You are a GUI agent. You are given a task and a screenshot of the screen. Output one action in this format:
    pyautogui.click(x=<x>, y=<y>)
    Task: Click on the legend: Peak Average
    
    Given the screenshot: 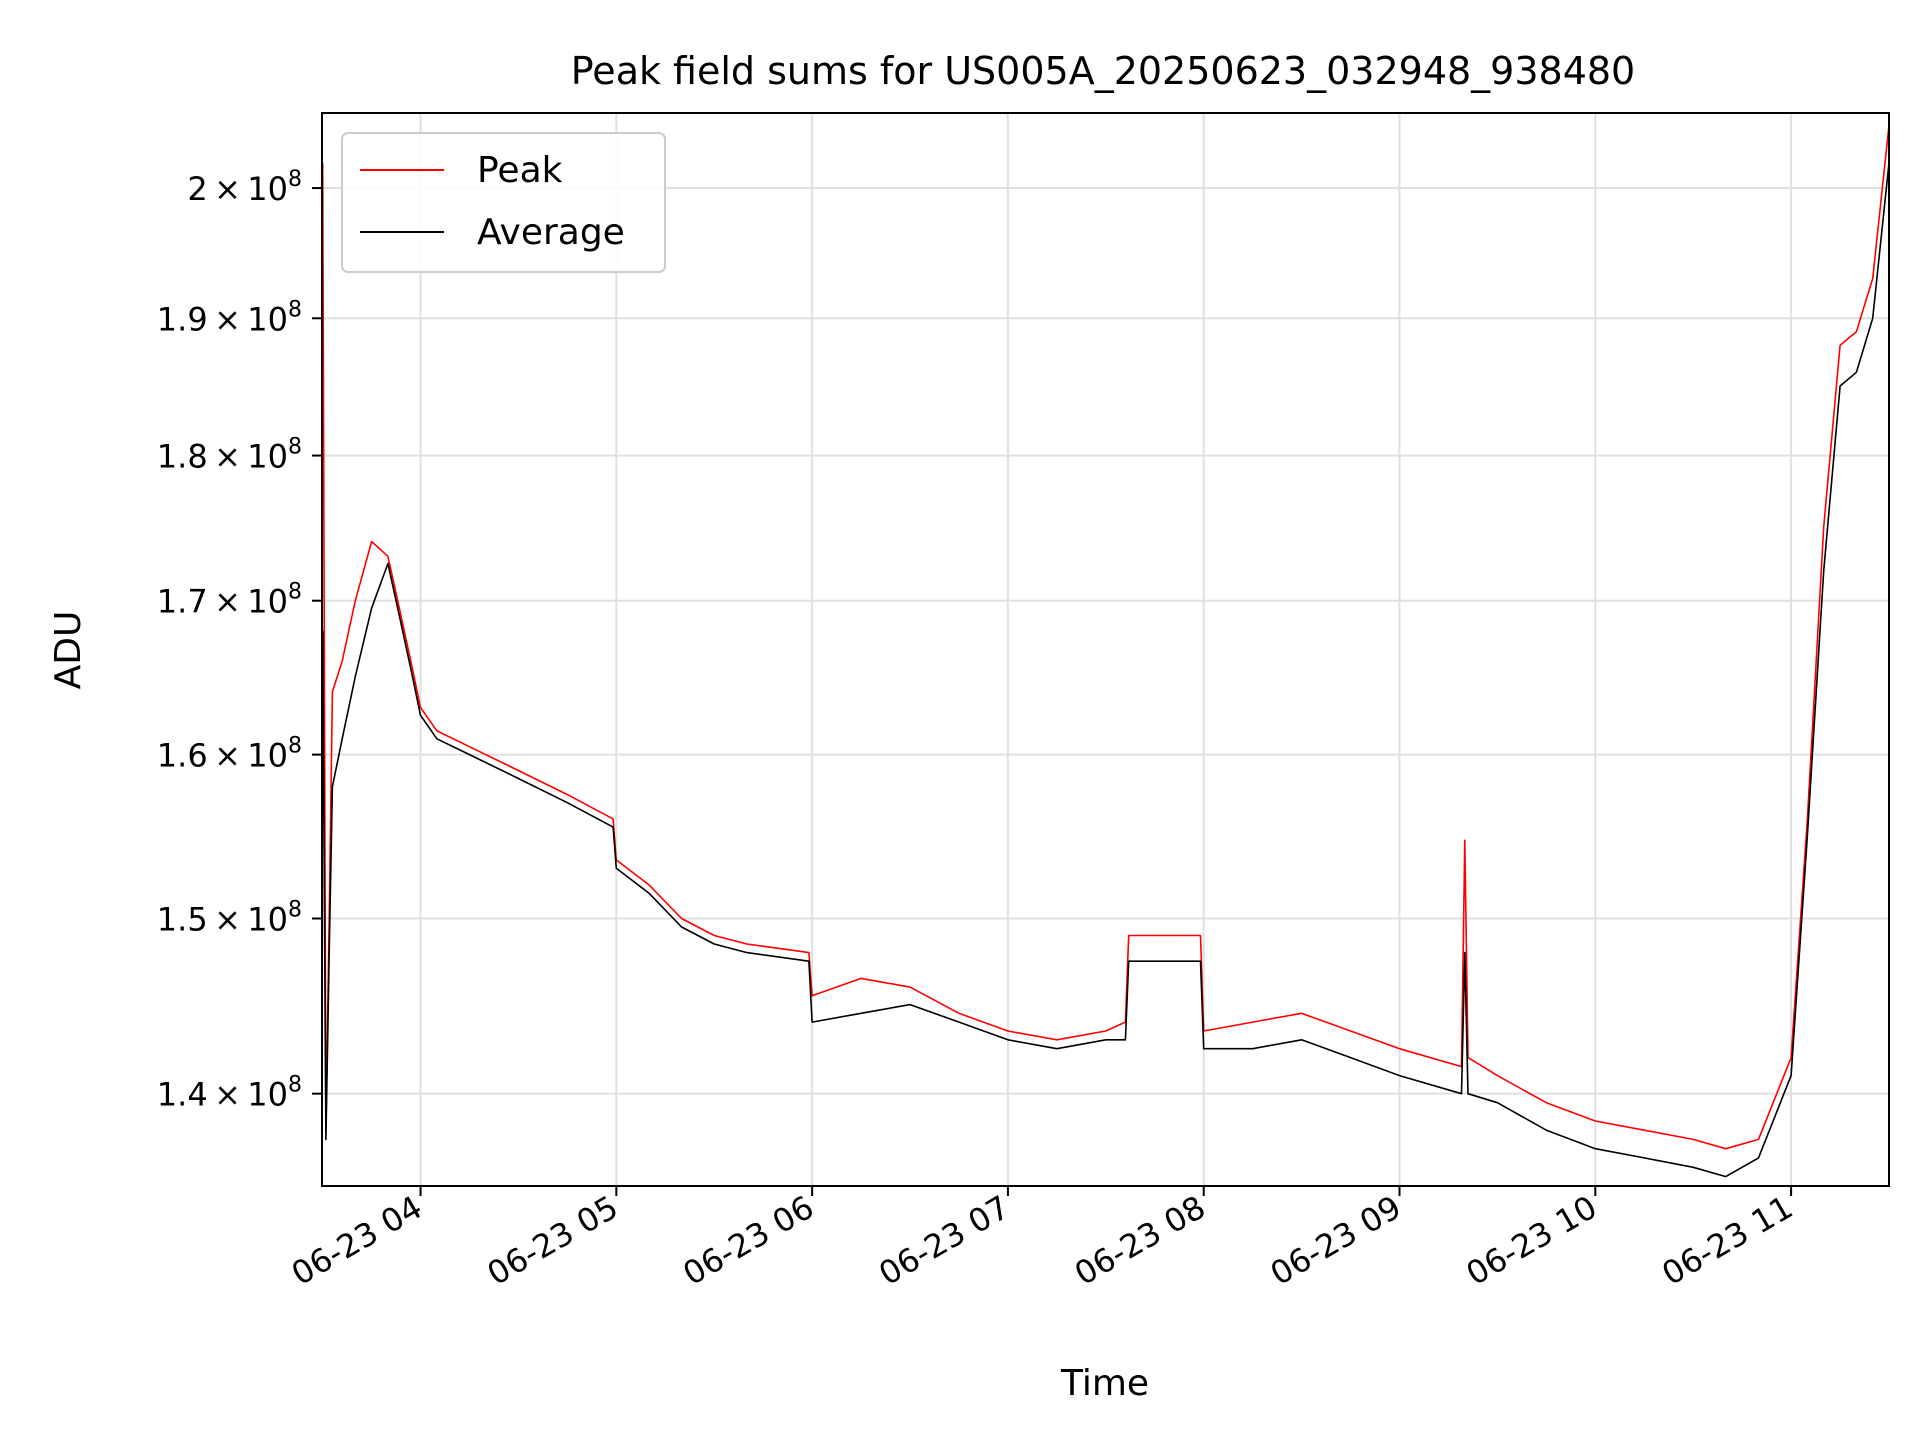 What is the action you would take?
    pyautogui.click(x=503, y=202)
    